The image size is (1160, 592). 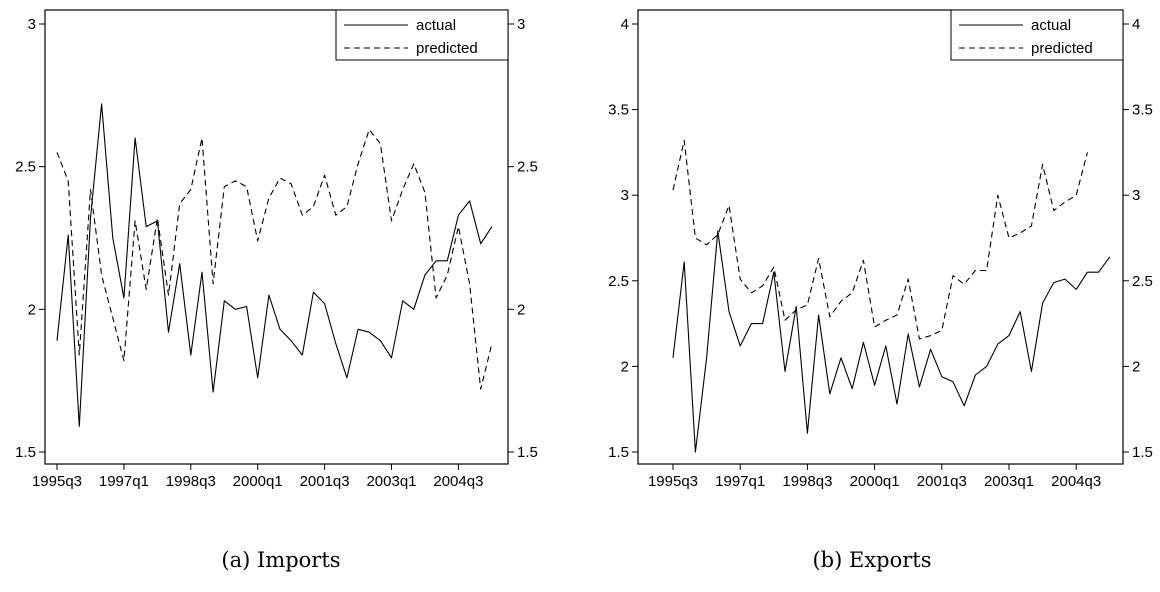 I want to click on exports-ytick-label-right: 2, so click(x=1136, y=366).